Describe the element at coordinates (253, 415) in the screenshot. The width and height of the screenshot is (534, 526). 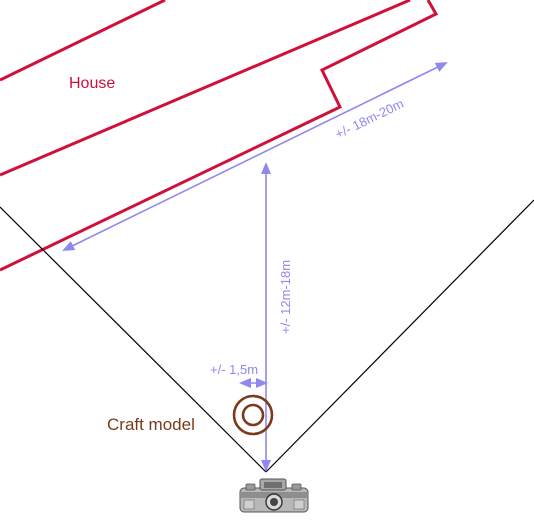
I see `concentric-circles-icon` at that location.